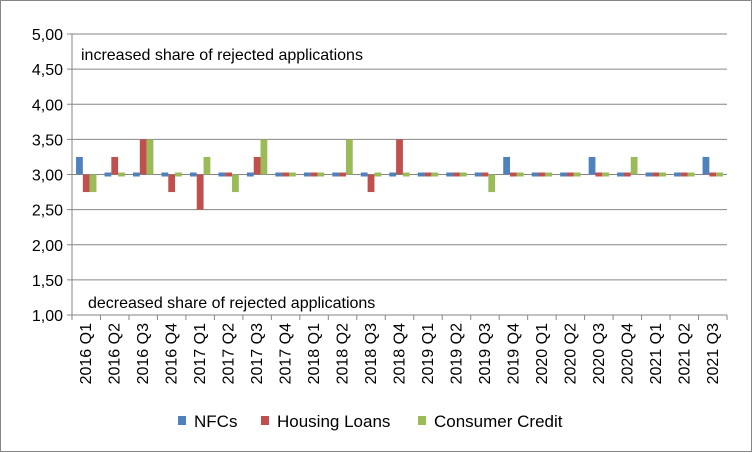 This screenshot has height=453, width=752. I want to click on legend: NFCs Housing Loans Consumer Credit, so click(370, 421).